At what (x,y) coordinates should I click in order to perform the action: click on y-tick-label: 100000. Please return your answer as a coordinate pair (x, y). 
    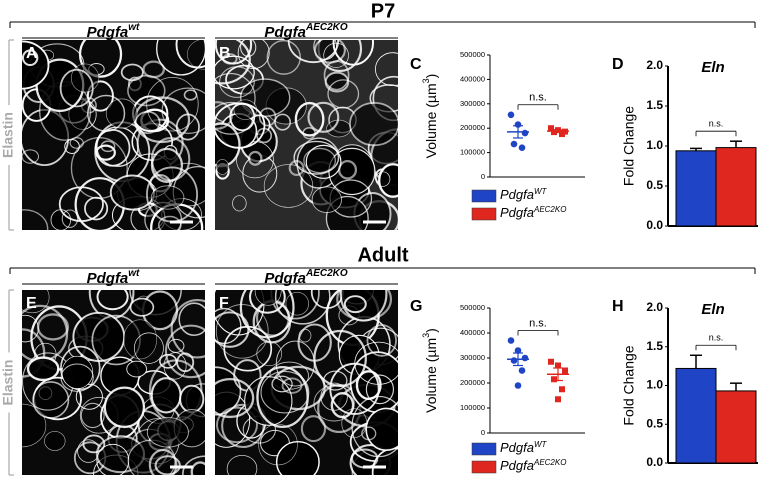
    Looking at the image, I should click on (472, 407).